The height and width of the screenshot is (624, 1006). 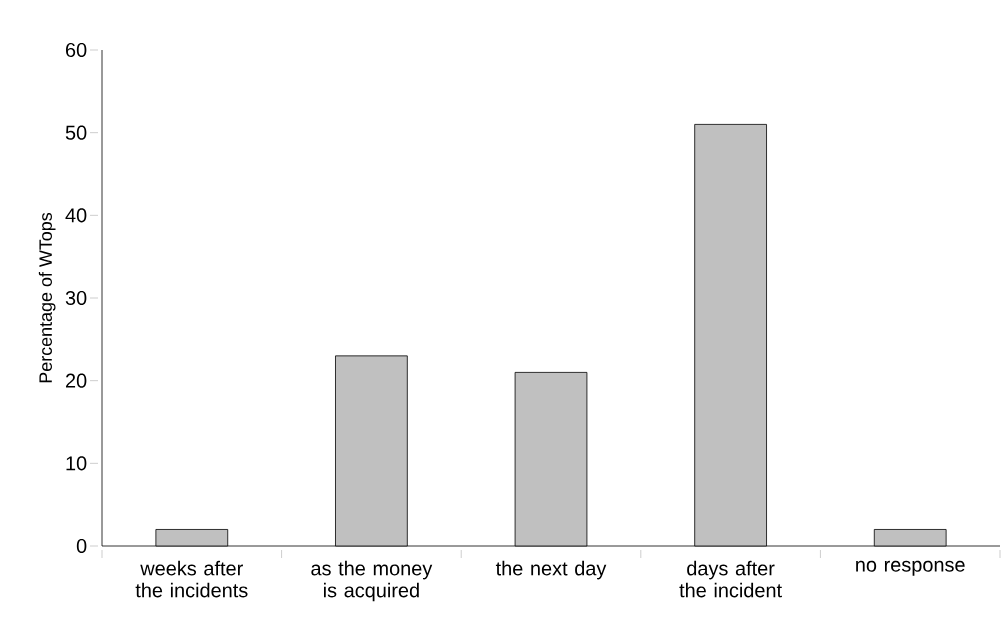 What do you see at coordinates (47, 297) in the screenshot?
I see `y-axis-title: Percentage of WTops` at bounding box center [47, 297].